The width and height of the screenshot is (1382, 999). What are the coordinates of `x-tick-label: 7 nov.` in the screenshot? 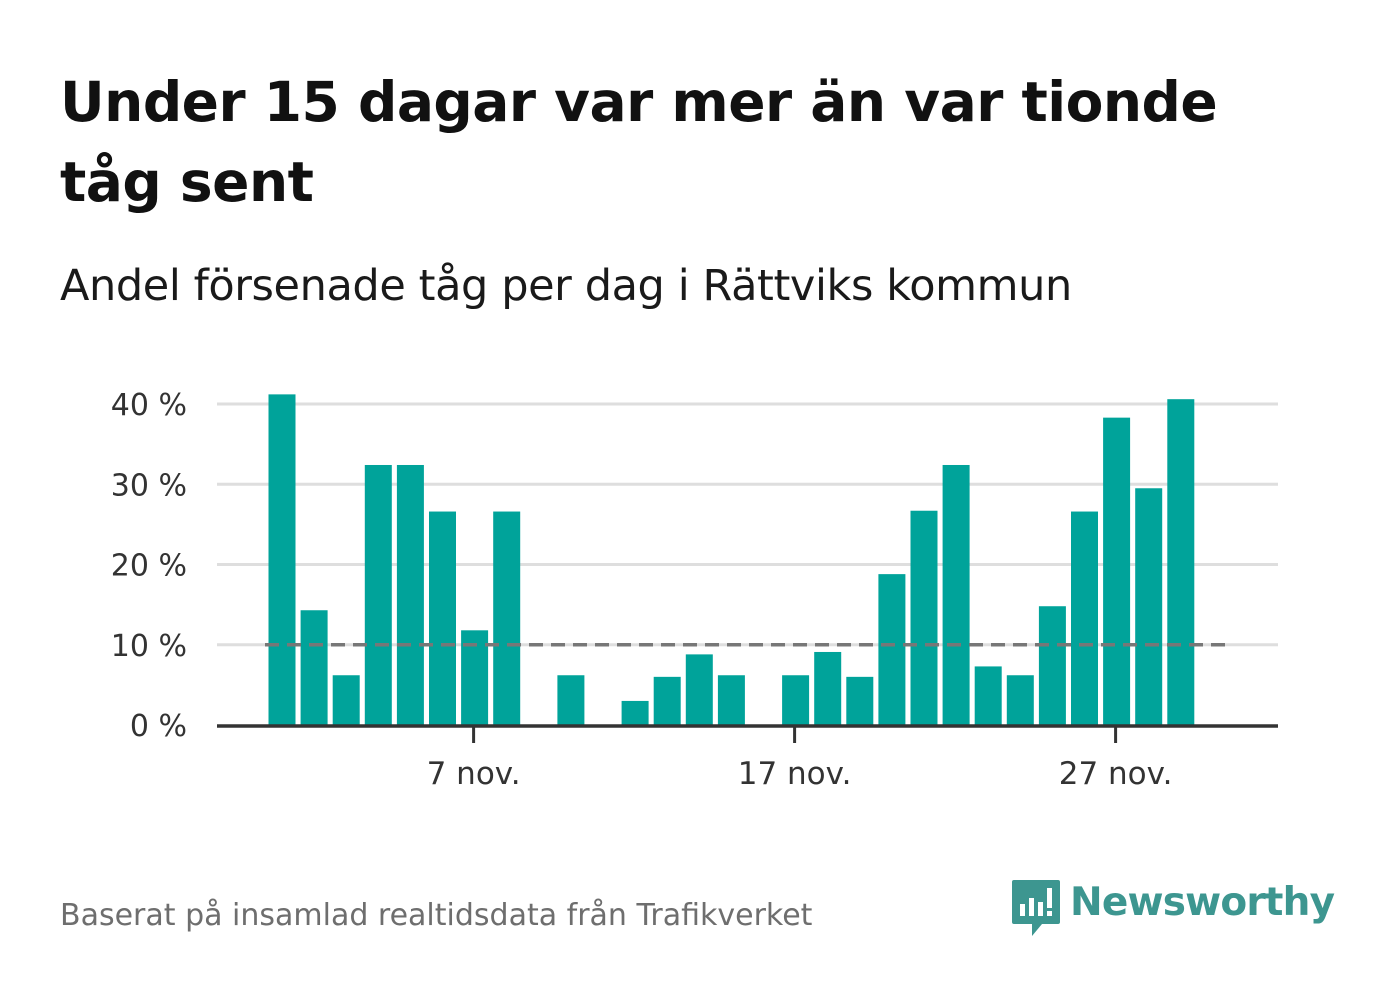 It's located at (474, 774).